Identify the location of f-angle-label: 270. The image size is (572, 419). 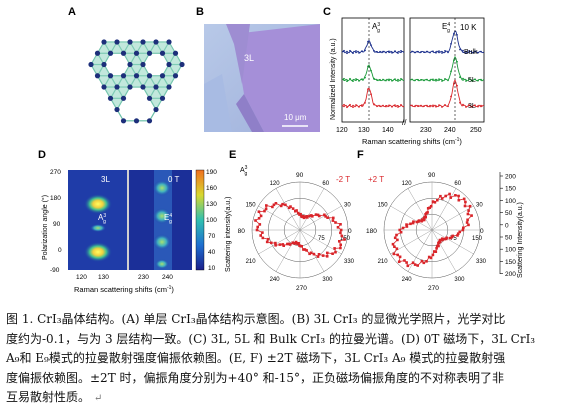
(433, 288).